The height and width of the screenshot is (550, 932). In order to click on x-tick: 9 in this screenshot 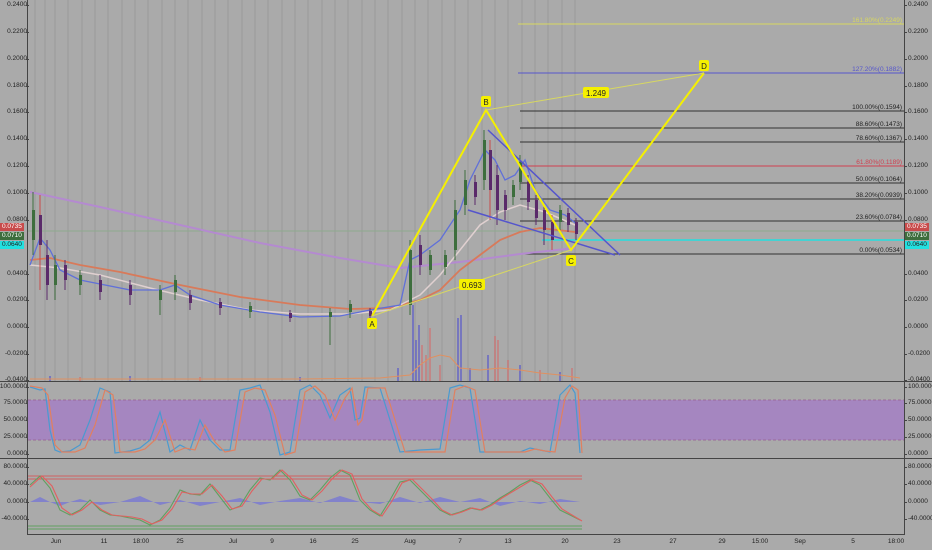, I will do `click(272, 541)`.